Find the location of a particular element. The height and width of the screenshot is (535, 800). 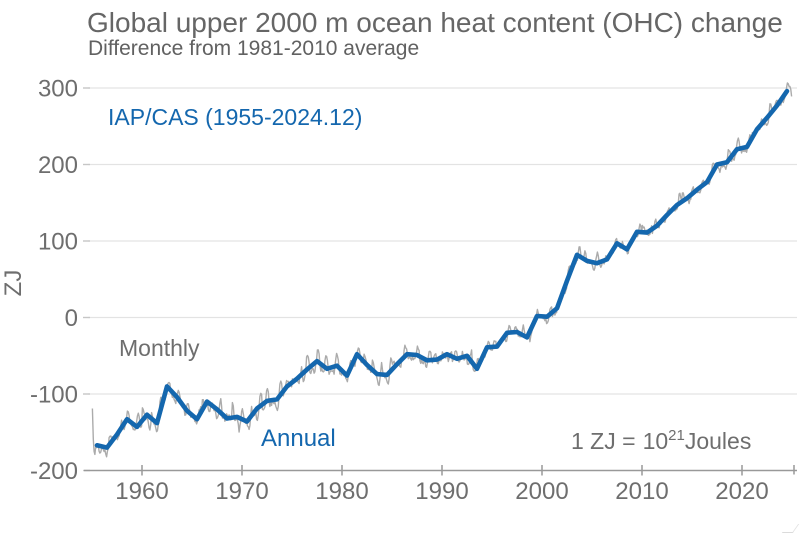

x-tick-label: 2010 is located at coordinates (641, 491).